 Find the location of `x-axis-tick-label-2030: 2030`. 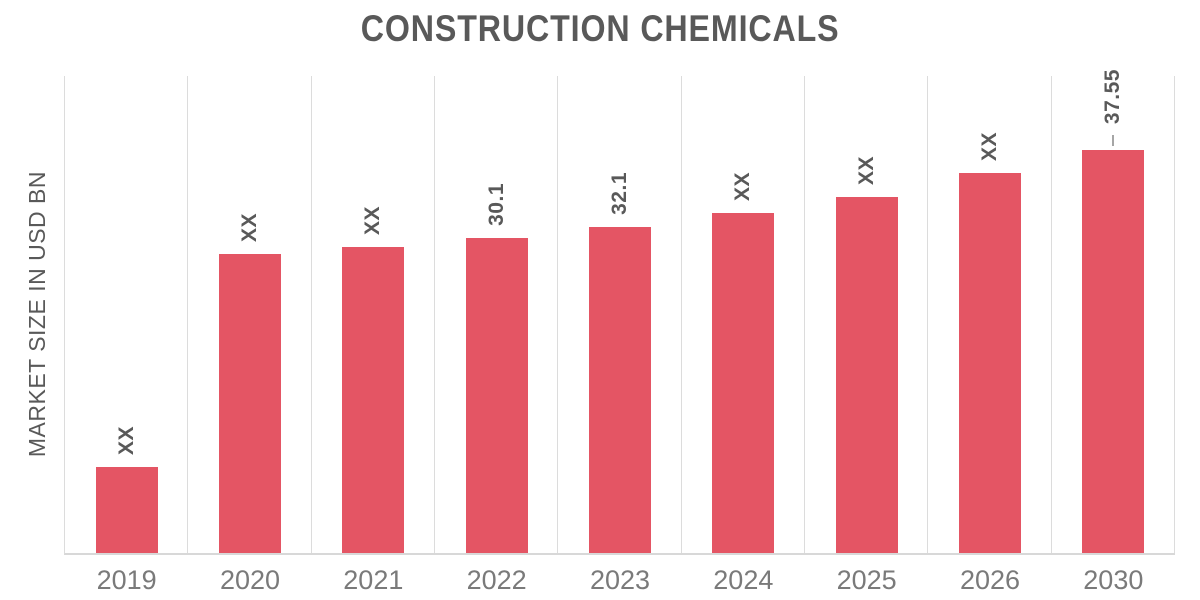

x-axis-tick-label-2030: 2030 is located at coordinates (1113, 580).